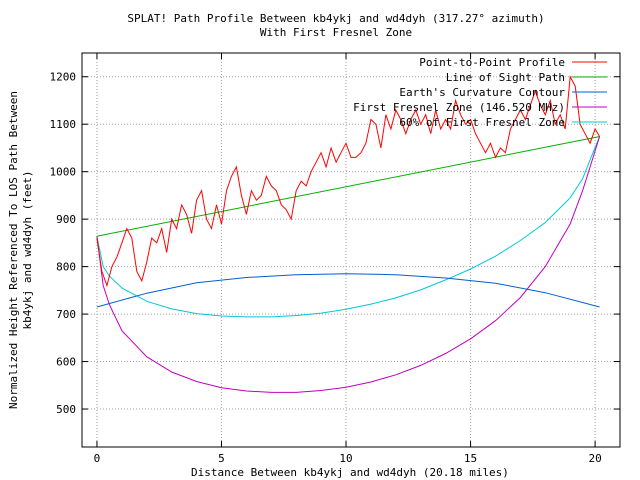 This screenshot has height=480, width=640. What do you see at coordinates (27, 250) in the screenshot?
I see `y-axis-label-line2: kb4ykj and wd4dyh (feet)` at bounding box center [27, 250].